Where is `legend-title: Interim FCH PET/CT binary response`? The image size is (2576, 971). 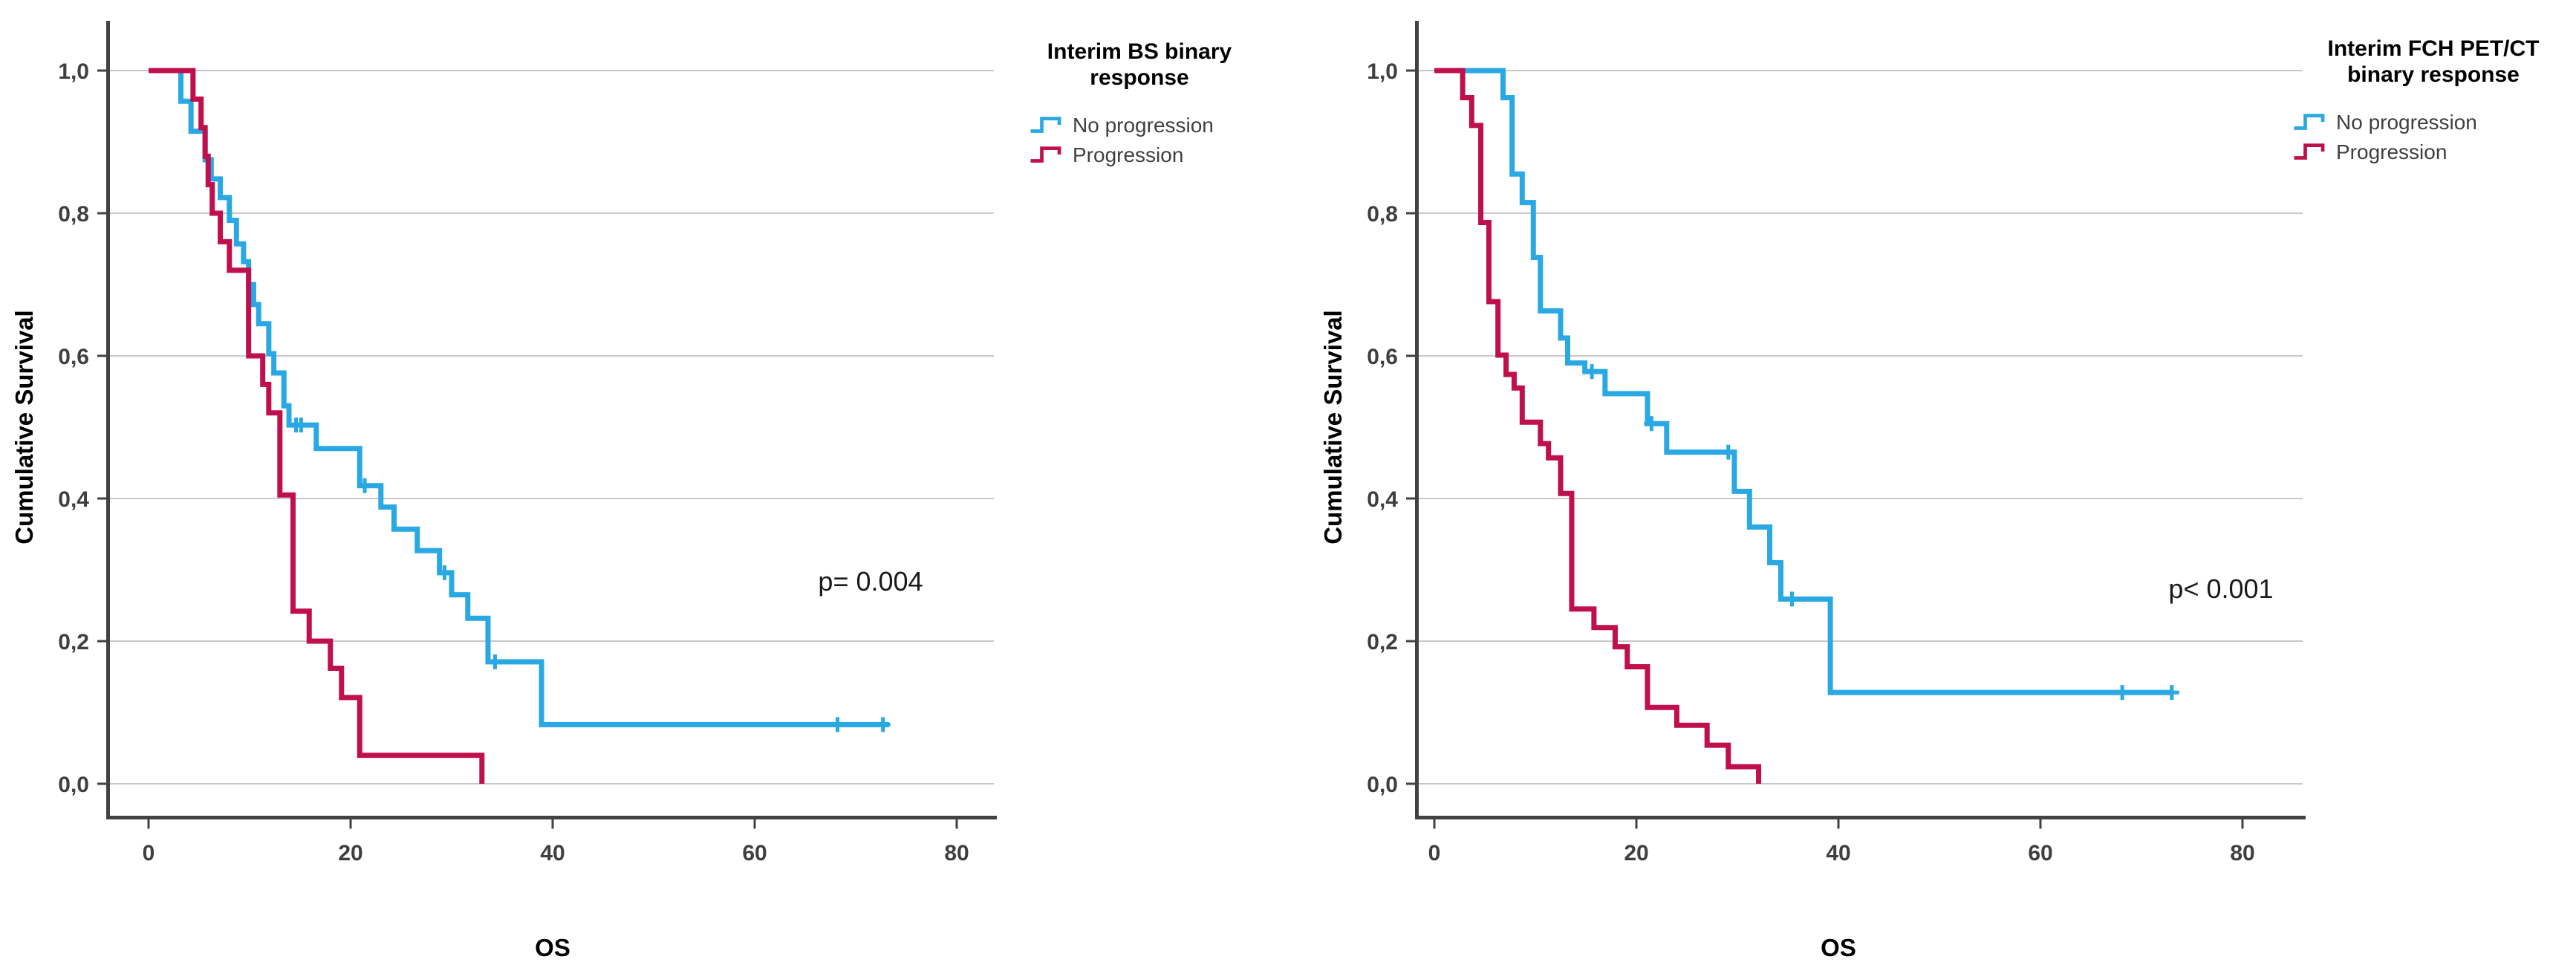 legend-title: Interim FCH PET/CT binary response is located at coordinates (2433, 62).